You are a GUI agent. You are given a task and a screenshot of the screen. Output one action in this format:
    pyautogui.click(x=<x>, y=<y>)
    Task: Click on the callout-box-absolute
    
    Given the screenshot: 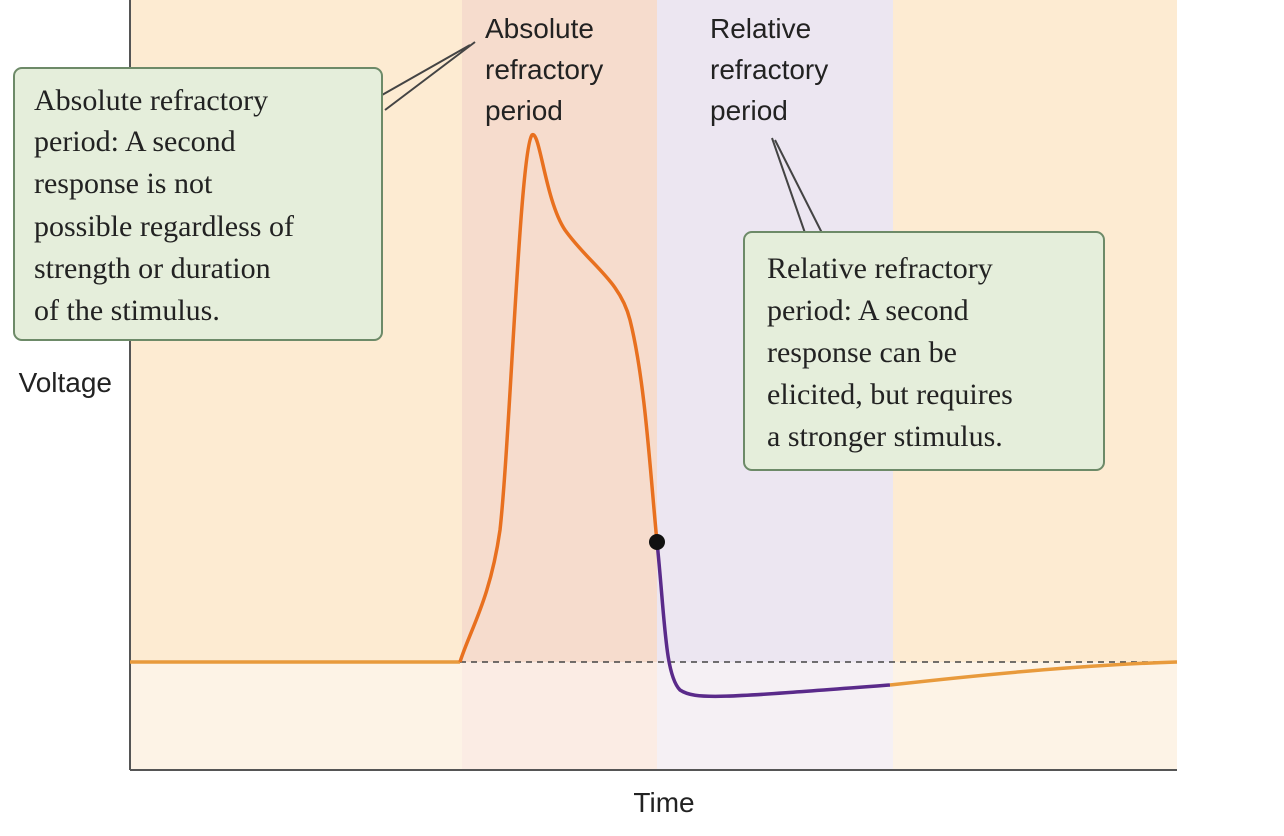 What is the action you would take?
    pyautogui.click(x=198, y=204)
    